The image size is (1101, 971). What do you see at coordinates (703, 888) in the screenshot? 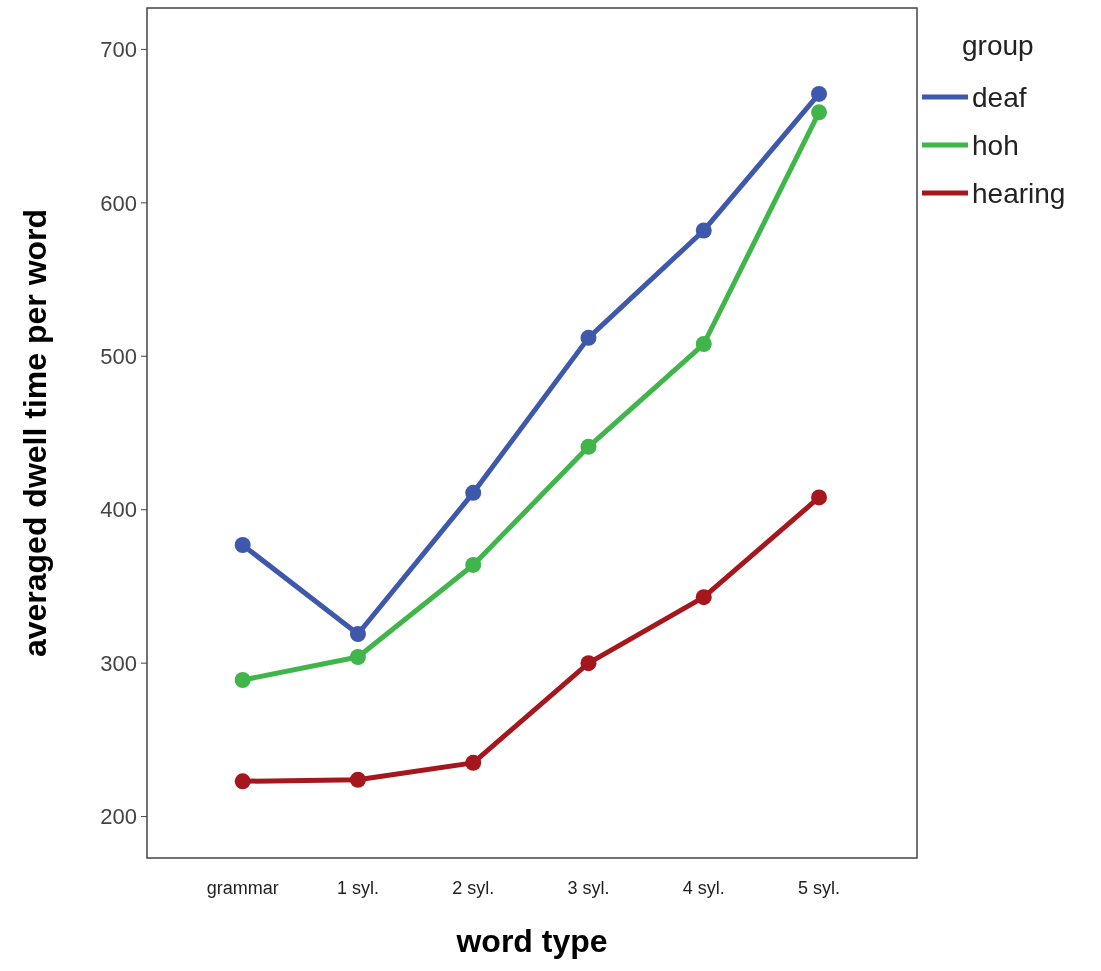
I see `x-tick-label: 4 syl.` at bounding box center [703, 888].